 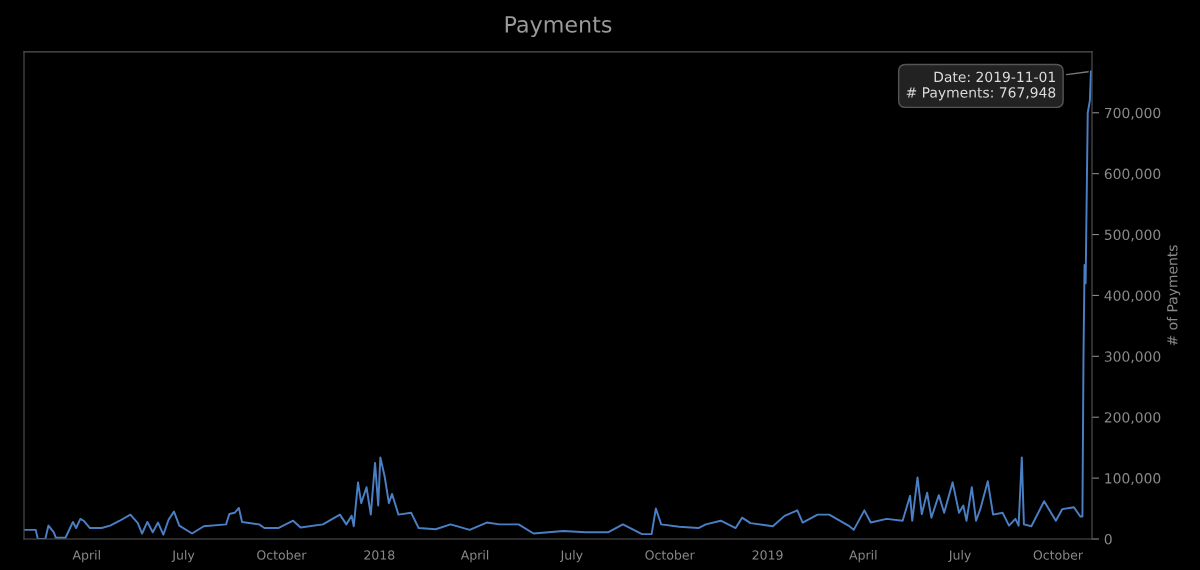 What do you see at coordinates (1132, 113) in the screenshot?
I see `y-tick-label: 700,000` at bounding box center [1132, 113].